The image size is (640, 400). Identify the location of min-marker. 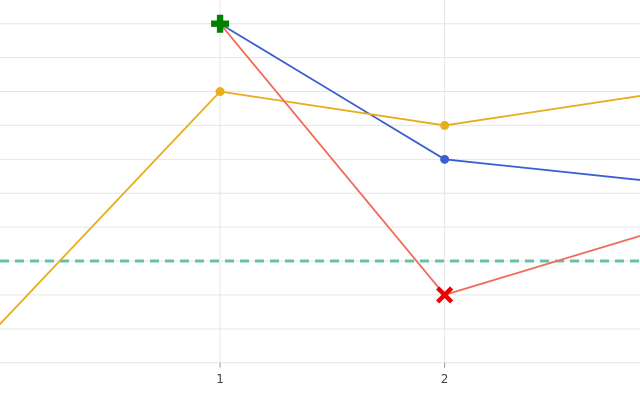
(445, 295).